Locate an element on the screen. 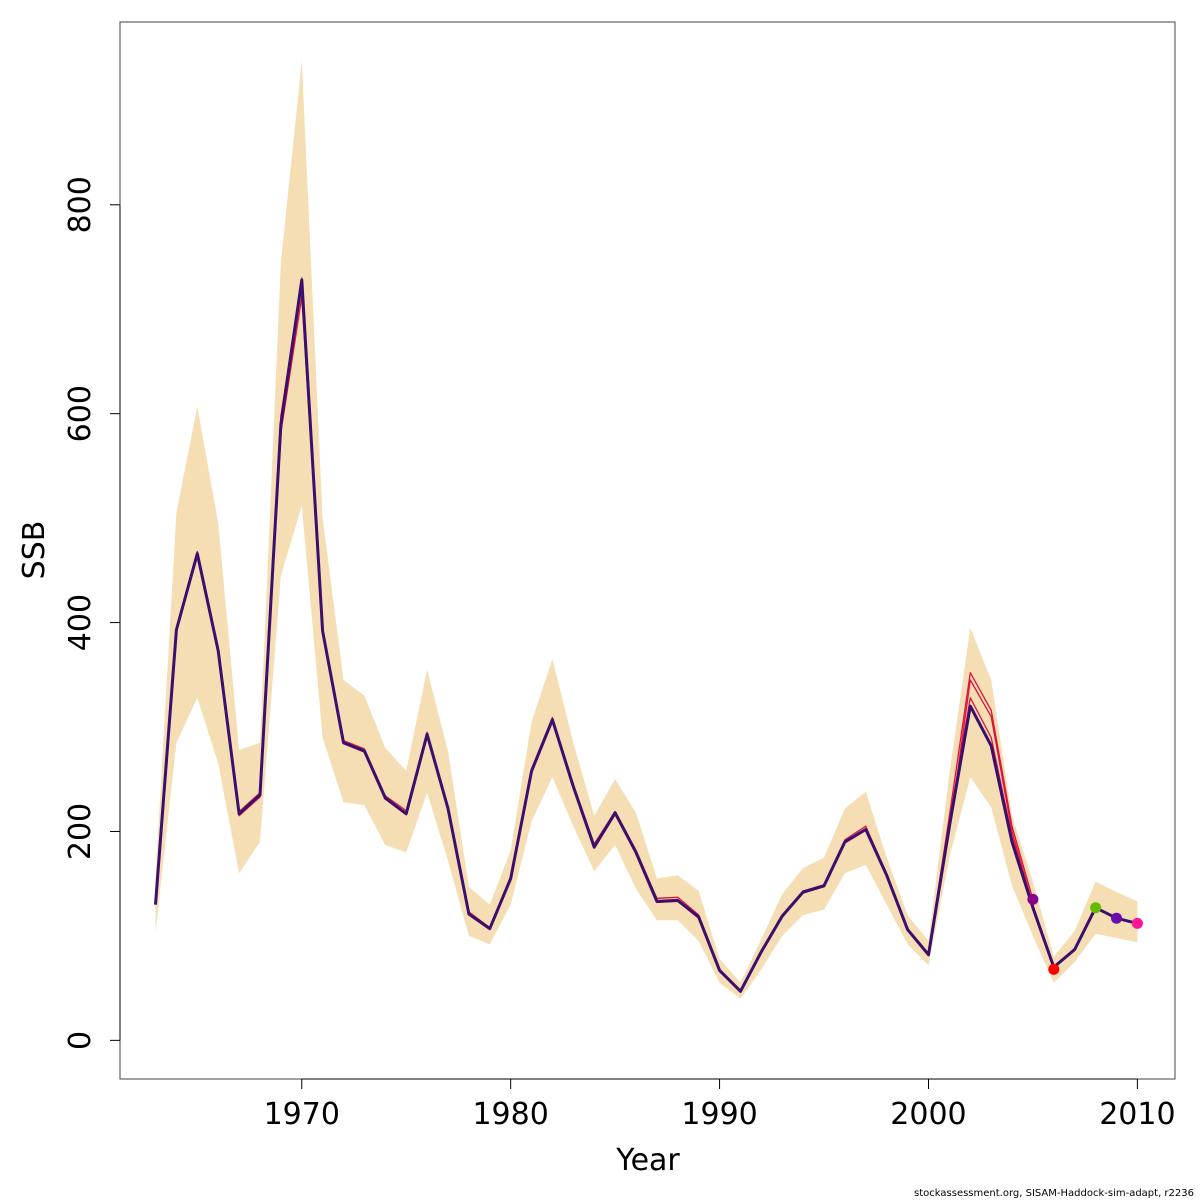 The height and width of the screenshot is (1200, 1200). x-tick-label: 1980 is located at coordinates (510, 1114).